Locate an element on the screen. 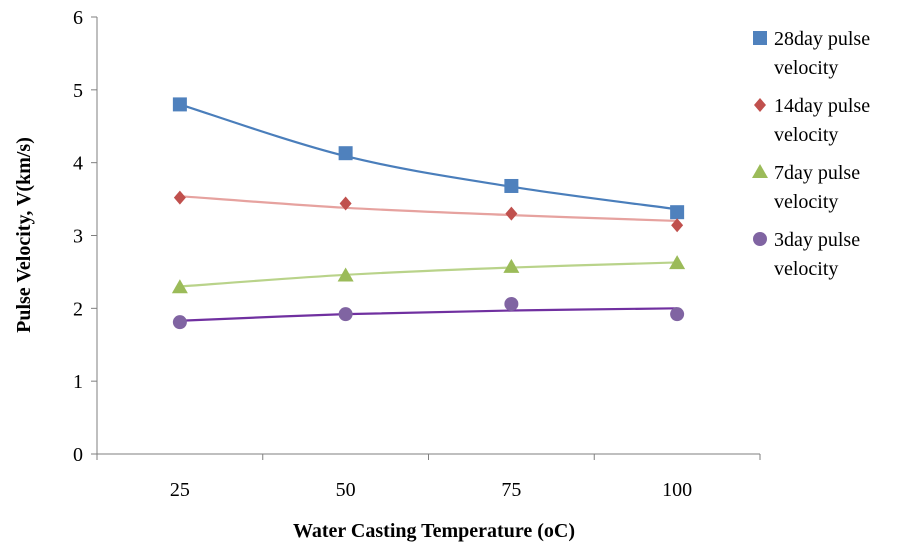  legend-label-3day: 3day pulse is located at coordinates (817, 240).